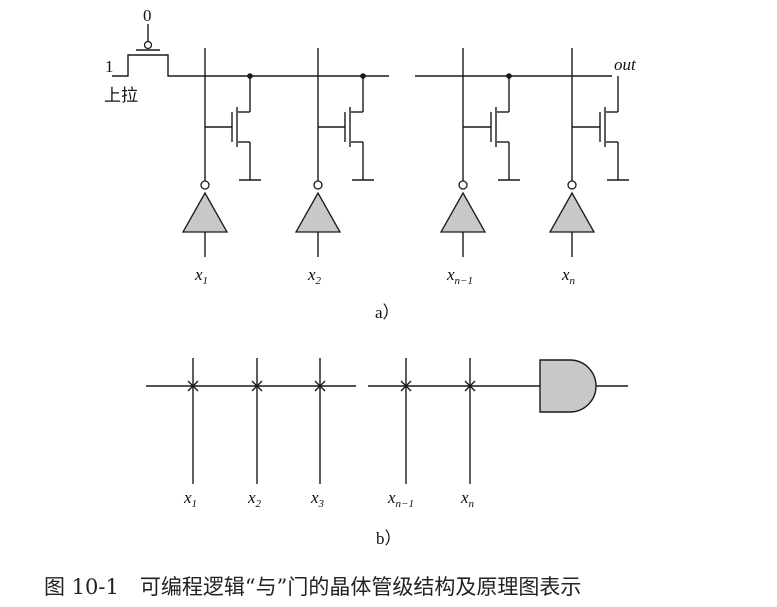  I want to click on input-b-n-minus-1-line: xn−1, so click(400, 434).